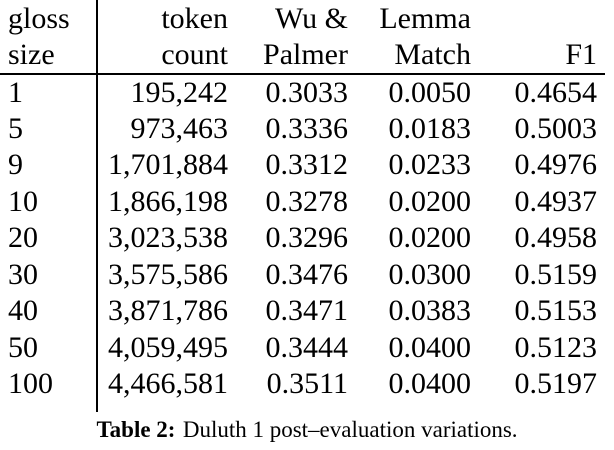 The image size is (614, 450). What do you see at coordinates (179, 92) in the screenshot?
I see `cell-token-count: 195,242` at bounding box center [179, 92].